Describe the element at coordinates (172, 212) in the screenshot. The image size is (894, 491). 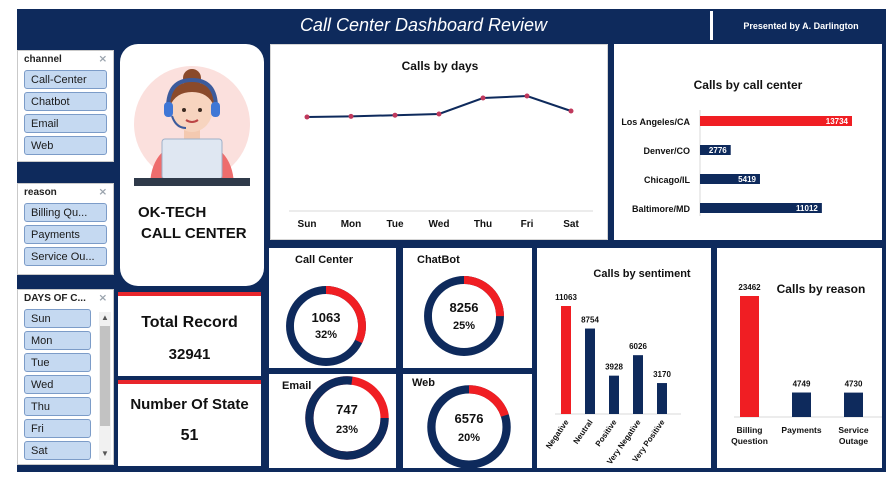
I see `brand-line-1: OK-TECH` at that location.